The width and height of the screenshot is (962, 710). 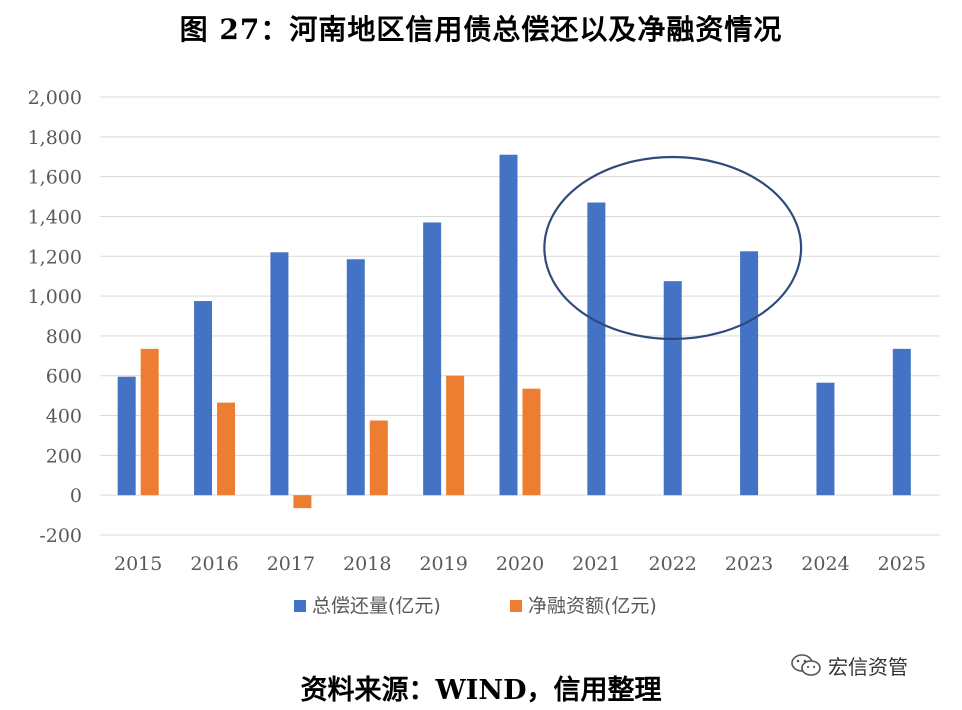 What do you see at coordinates (55, 257) in the screenshot?
I see `y-tick-label: 1,200` at bounding box center [55, 257].